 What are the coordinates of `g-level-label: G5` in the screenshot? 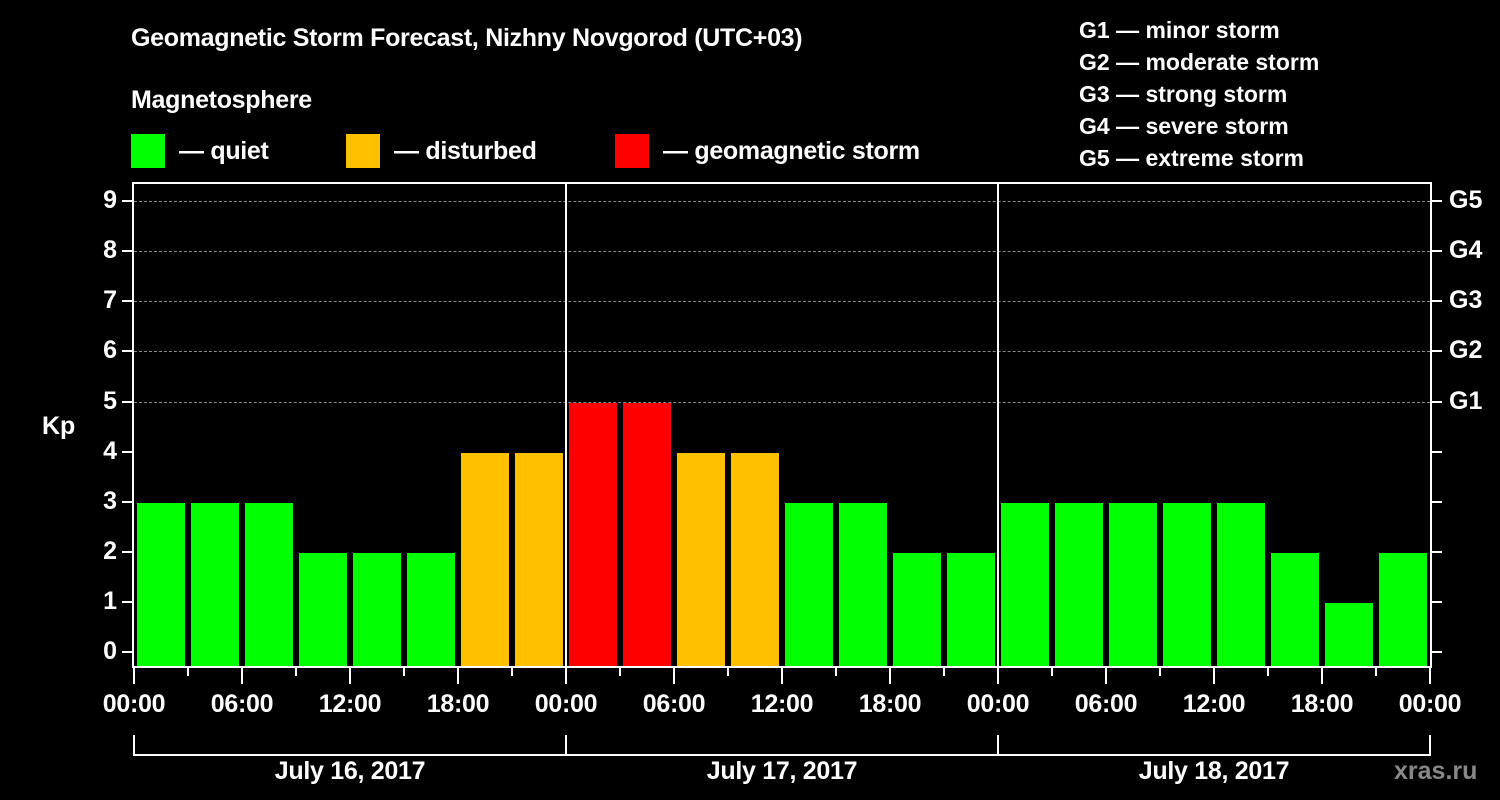 It's located at (1466, 200).